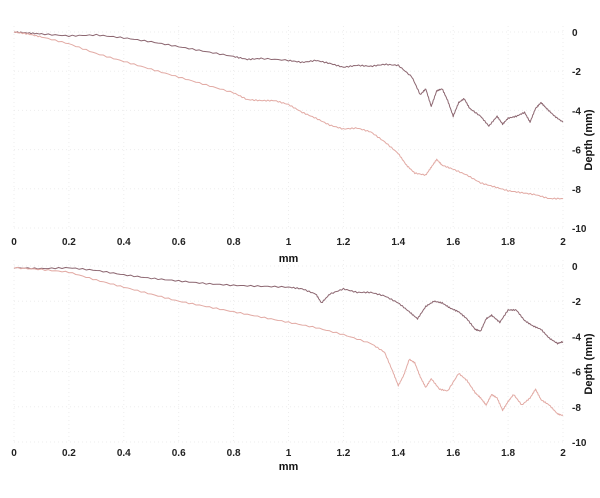 The height and width of the screenshot is (498, 600). I want to click on series-line-dark, so click(288, 305).